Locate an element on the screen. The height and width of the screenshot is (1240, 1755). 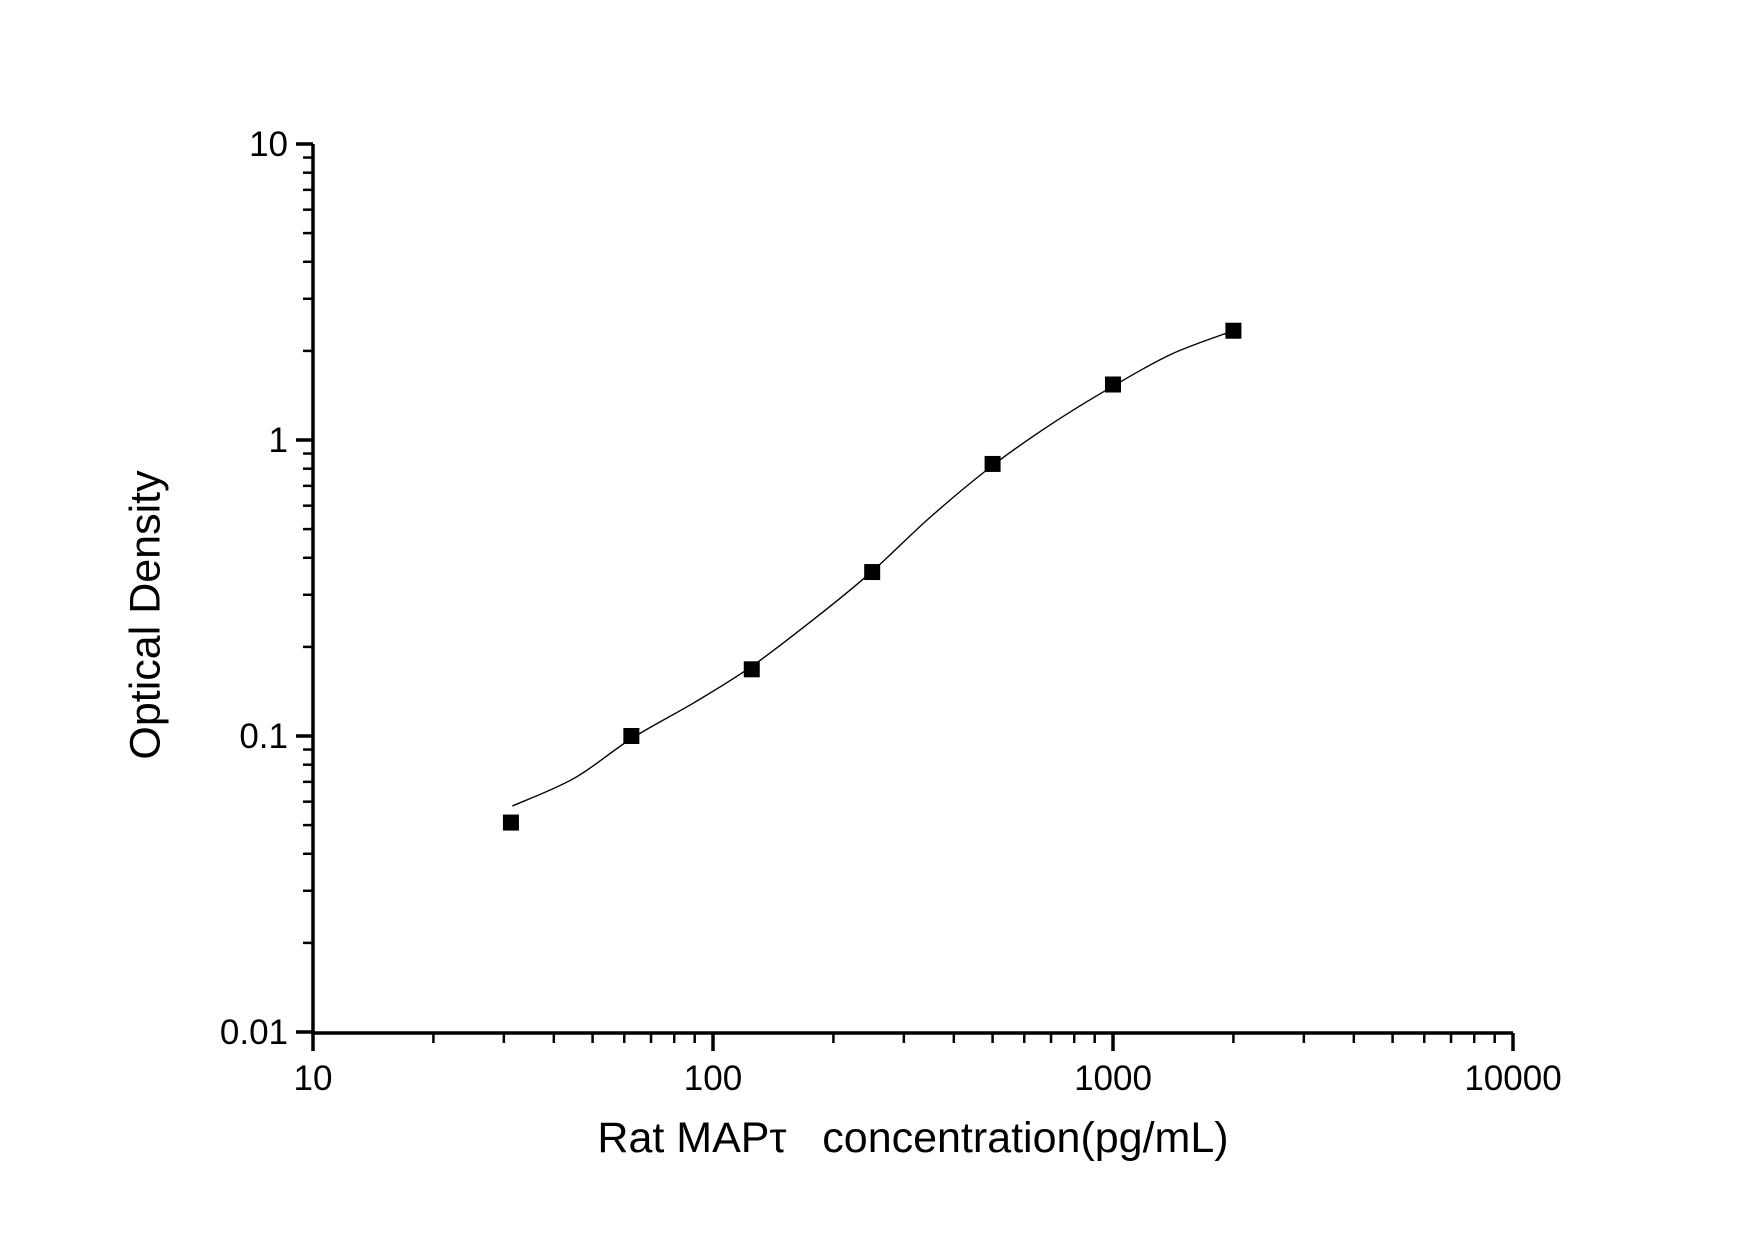
x-axis-title: Rat MAPτ concentration(pg/mL) is located at coordinates (913, 1138).